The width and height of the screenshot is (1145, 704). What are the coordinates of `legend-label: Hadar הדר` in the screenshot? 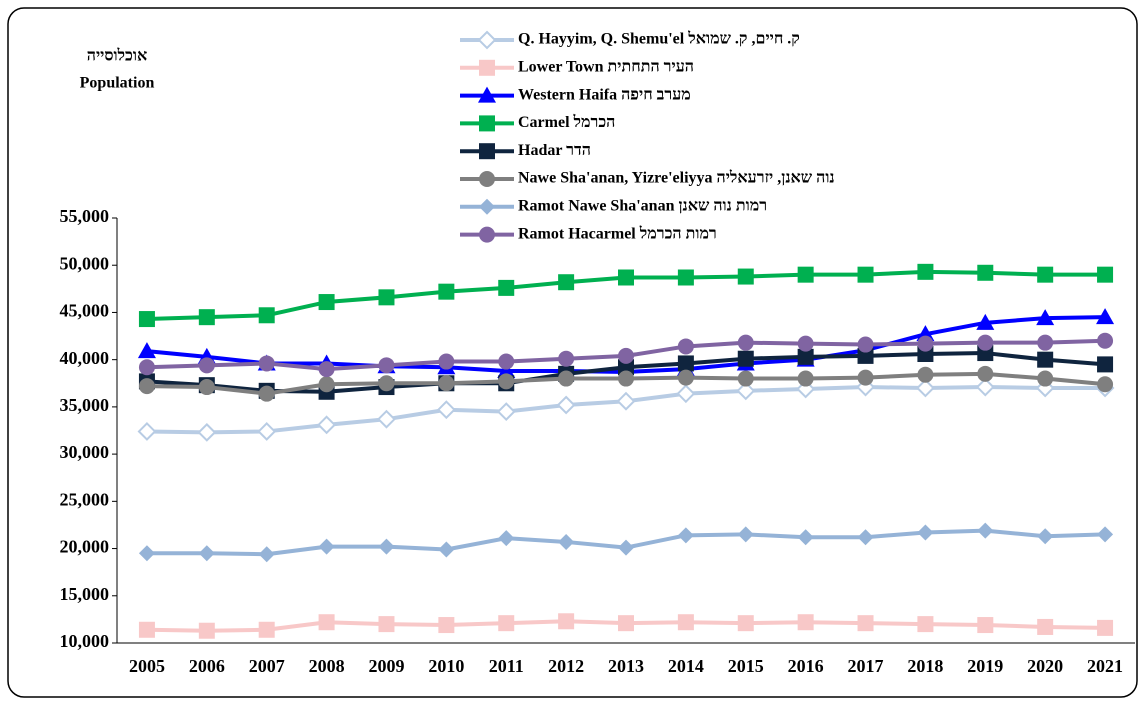 It's located at (554, 150).